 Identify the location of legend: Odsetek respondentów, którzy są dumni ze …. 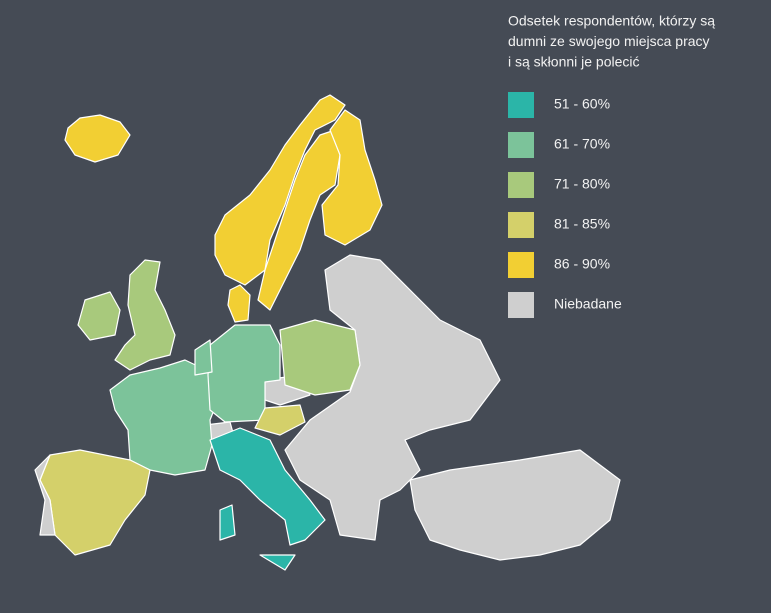
(611, 165).